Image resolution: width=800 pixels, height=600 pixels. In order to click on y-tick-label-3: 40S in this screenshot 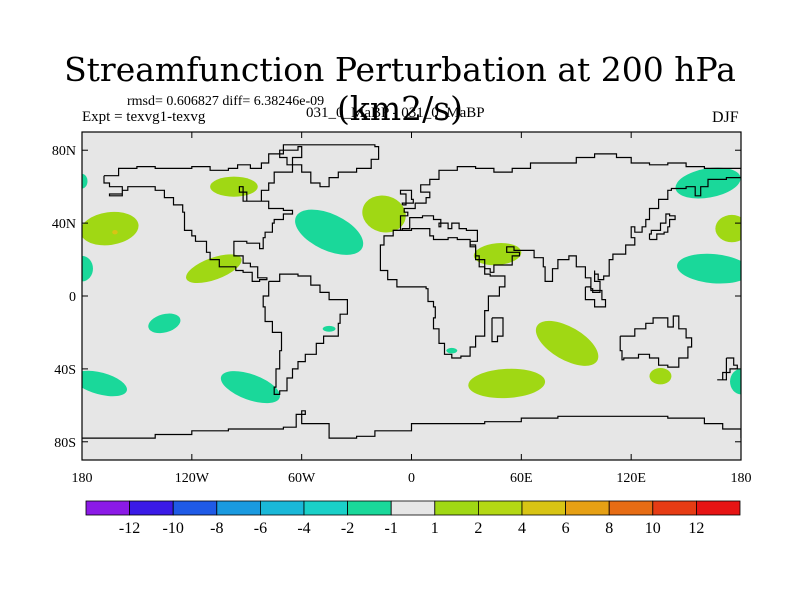, I will do `click(65, 370)`.